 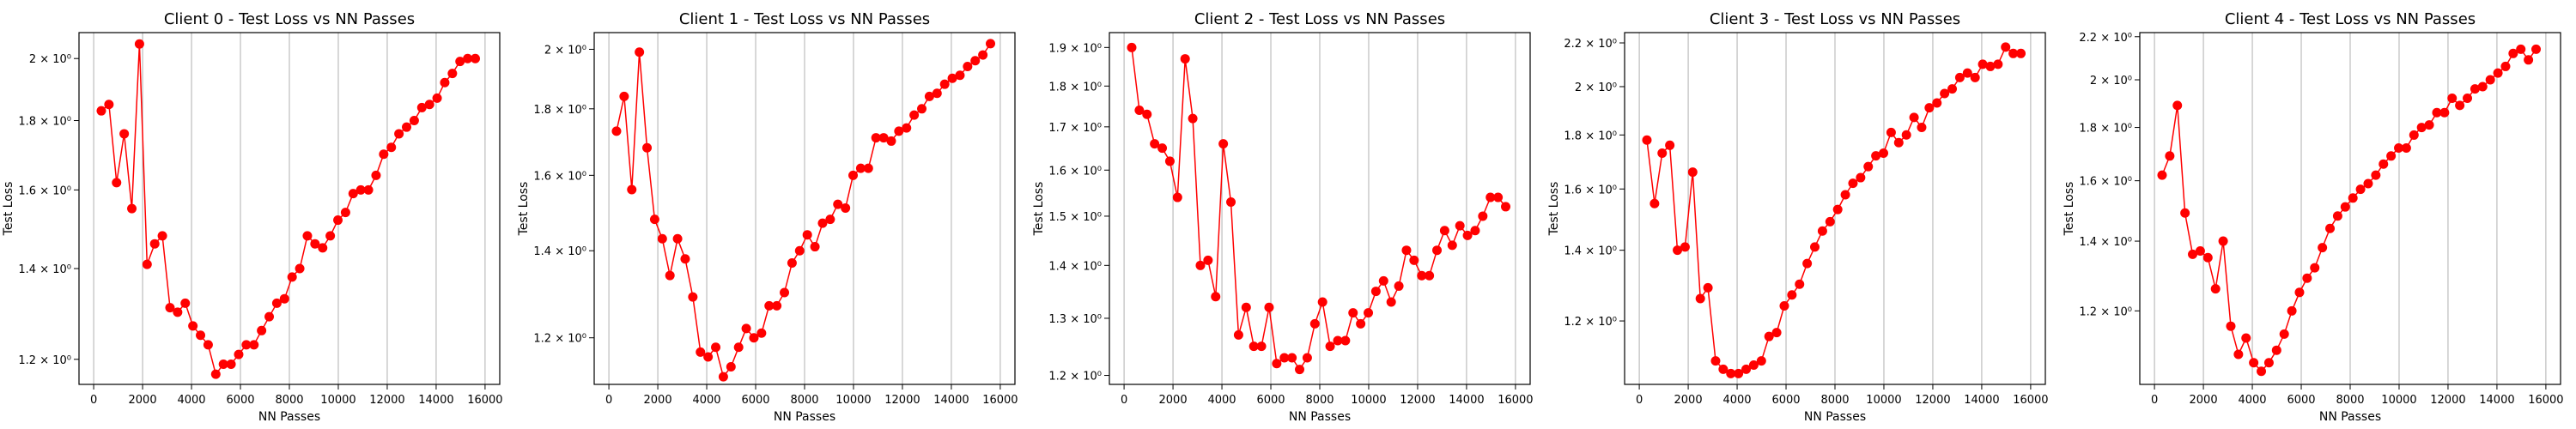 I want to click on y-tick-label: 1.9 × 10⁰, so click(x=1075, y=48).